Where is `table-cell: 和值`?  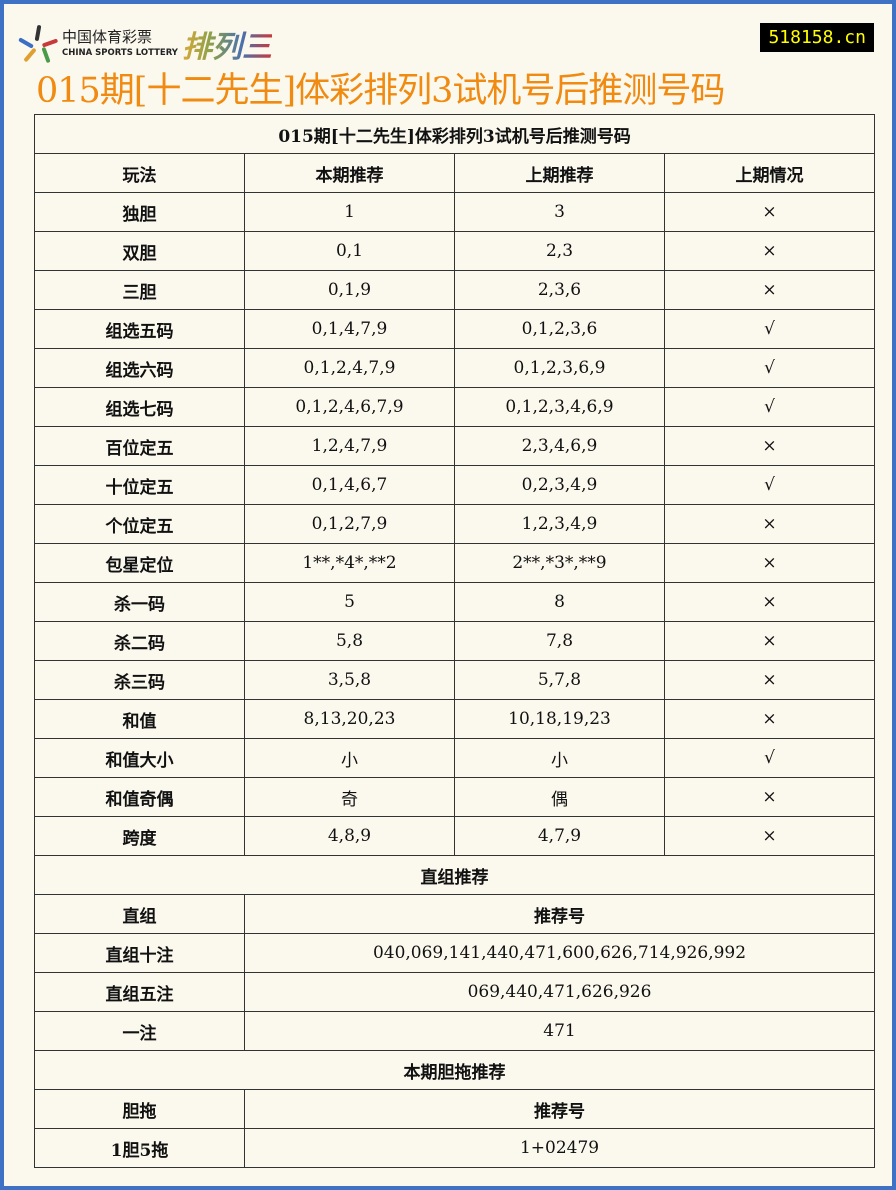 table-cell: 和值 is located at coordinates (139, 719).